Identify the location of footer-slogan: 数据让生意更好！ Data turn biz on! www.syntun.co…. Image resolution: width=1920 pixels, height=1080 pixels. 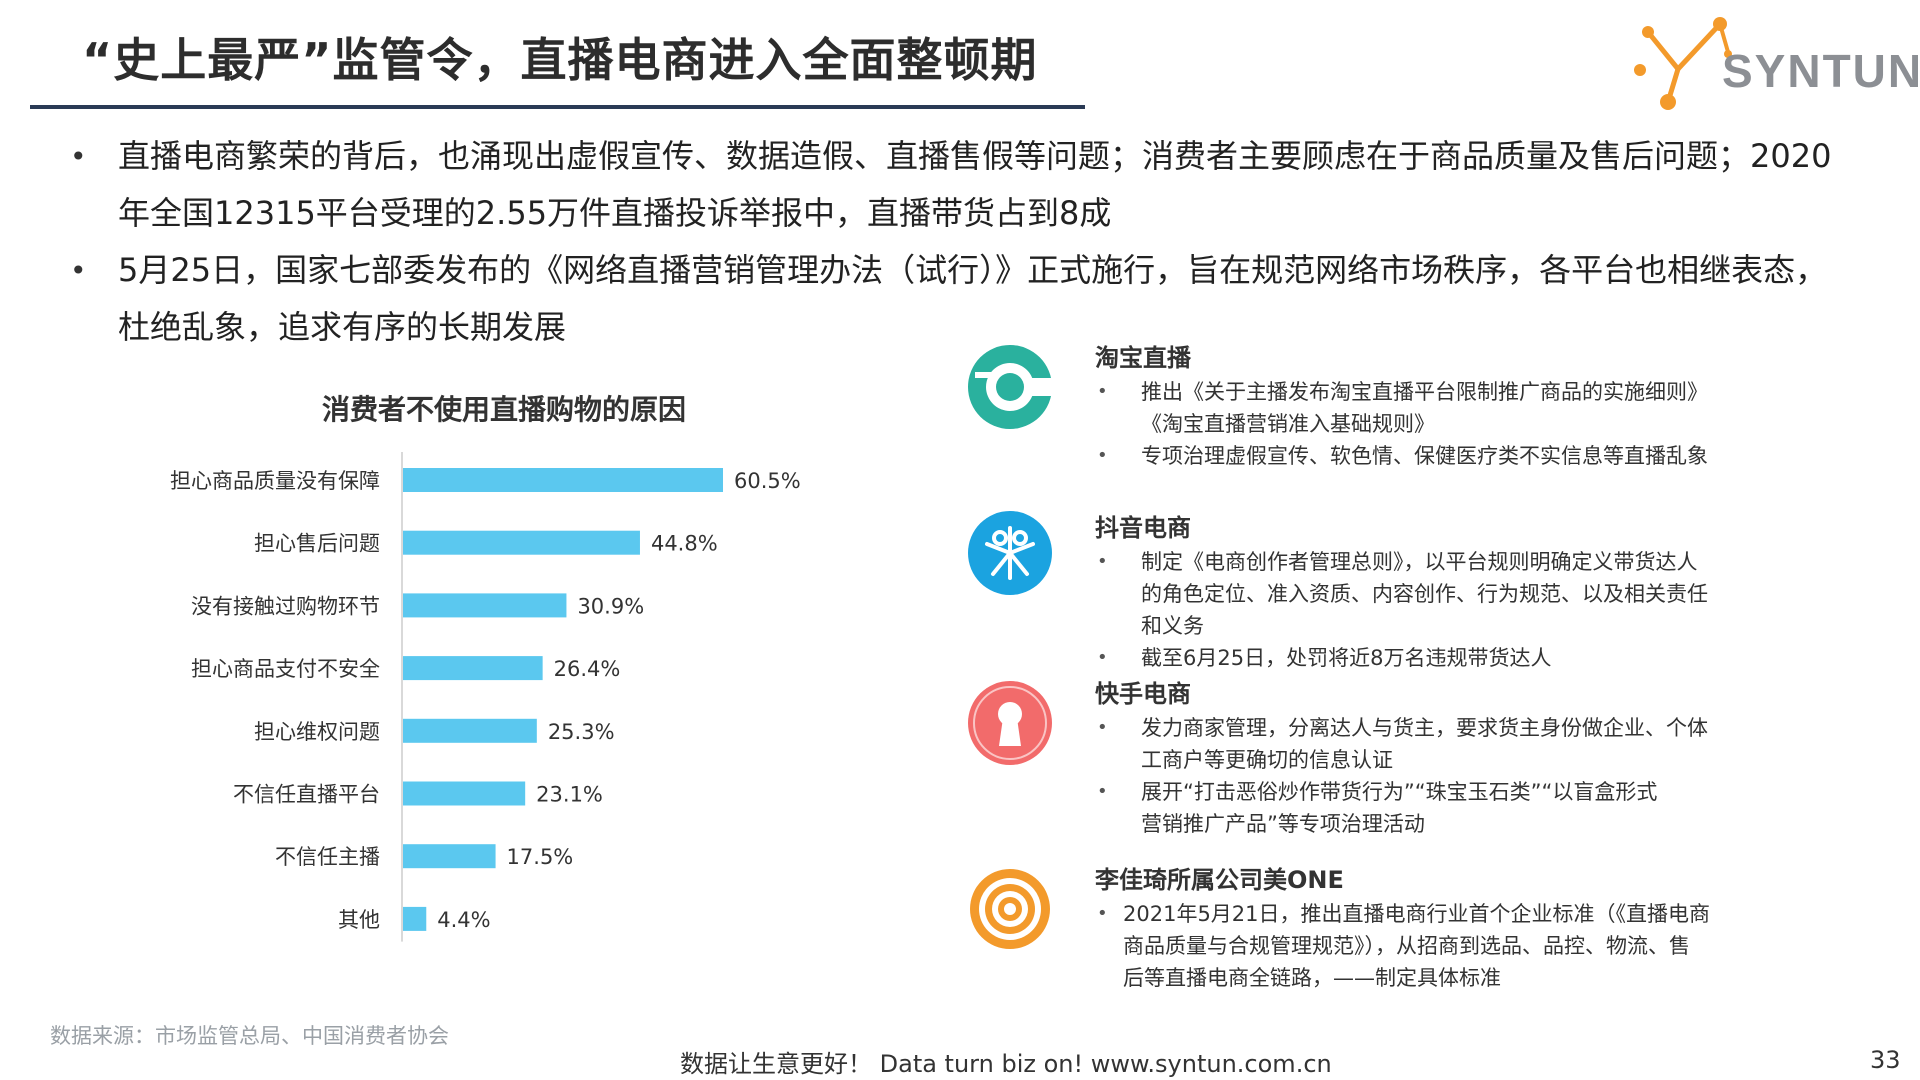
(1006, 1064).